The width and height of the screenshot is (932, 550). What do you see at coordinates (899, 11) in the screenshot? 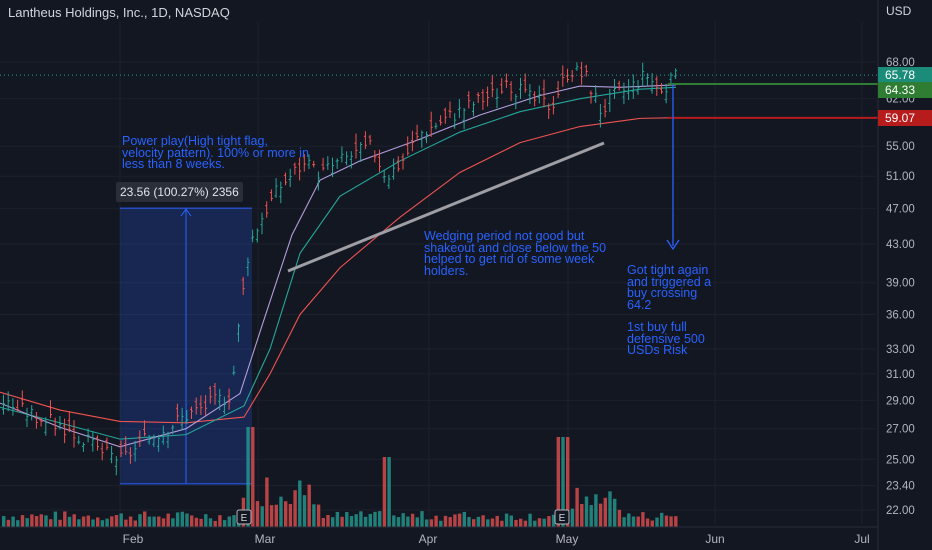
I see `currency-label: USD` at bounding box center [899, 11].